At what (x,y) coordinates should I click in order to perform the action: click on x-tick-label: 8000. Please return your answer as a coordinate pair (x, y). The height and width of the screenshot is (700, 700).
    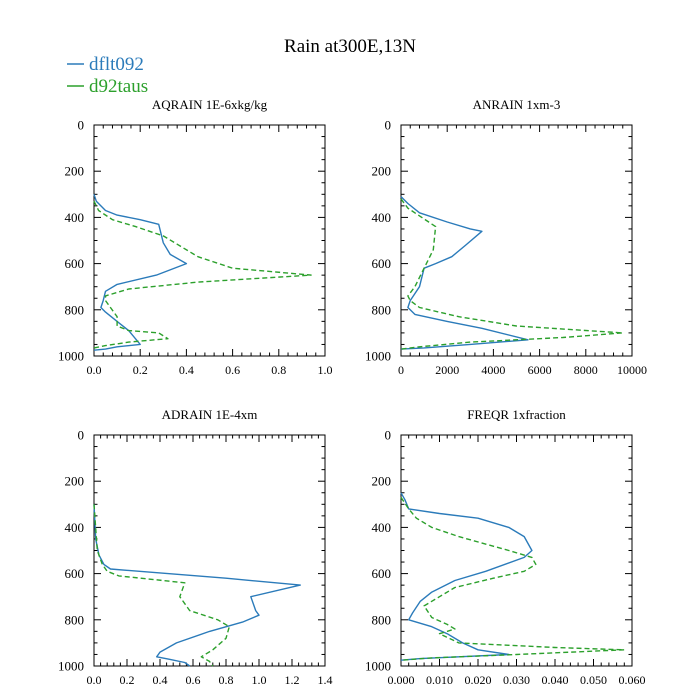
    Looking at the image, I should click on (586, 370).